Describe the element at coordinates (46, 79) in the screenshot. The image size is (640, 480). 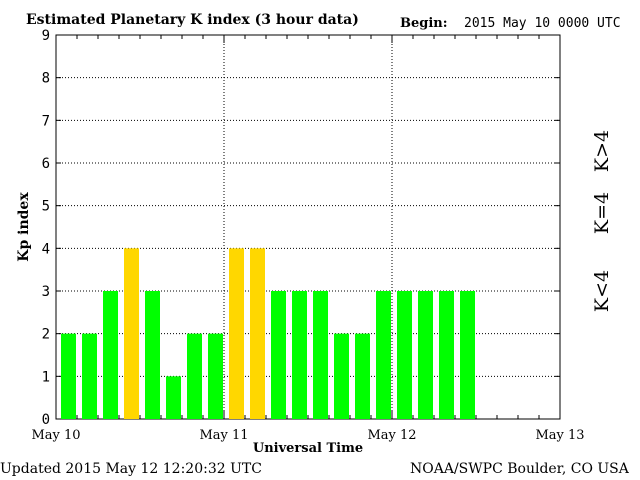
I see `y-tick-label: 8` at that location.